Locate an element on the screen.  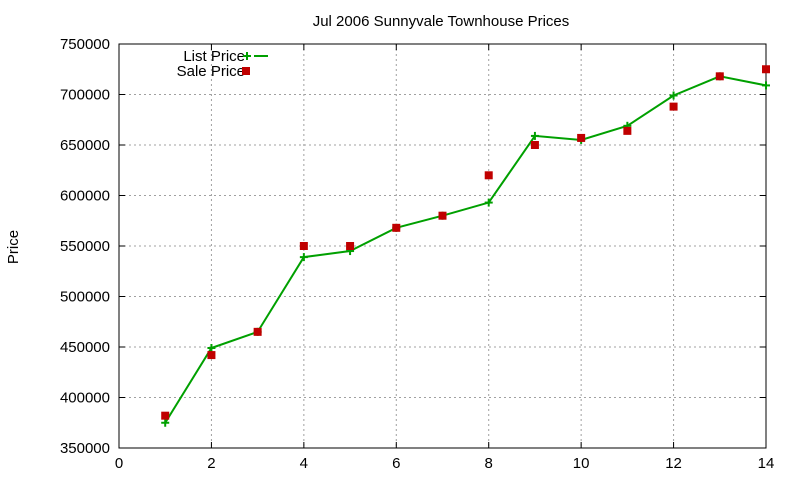
x-tick-label: 10 is located at coordinates (581, 463).